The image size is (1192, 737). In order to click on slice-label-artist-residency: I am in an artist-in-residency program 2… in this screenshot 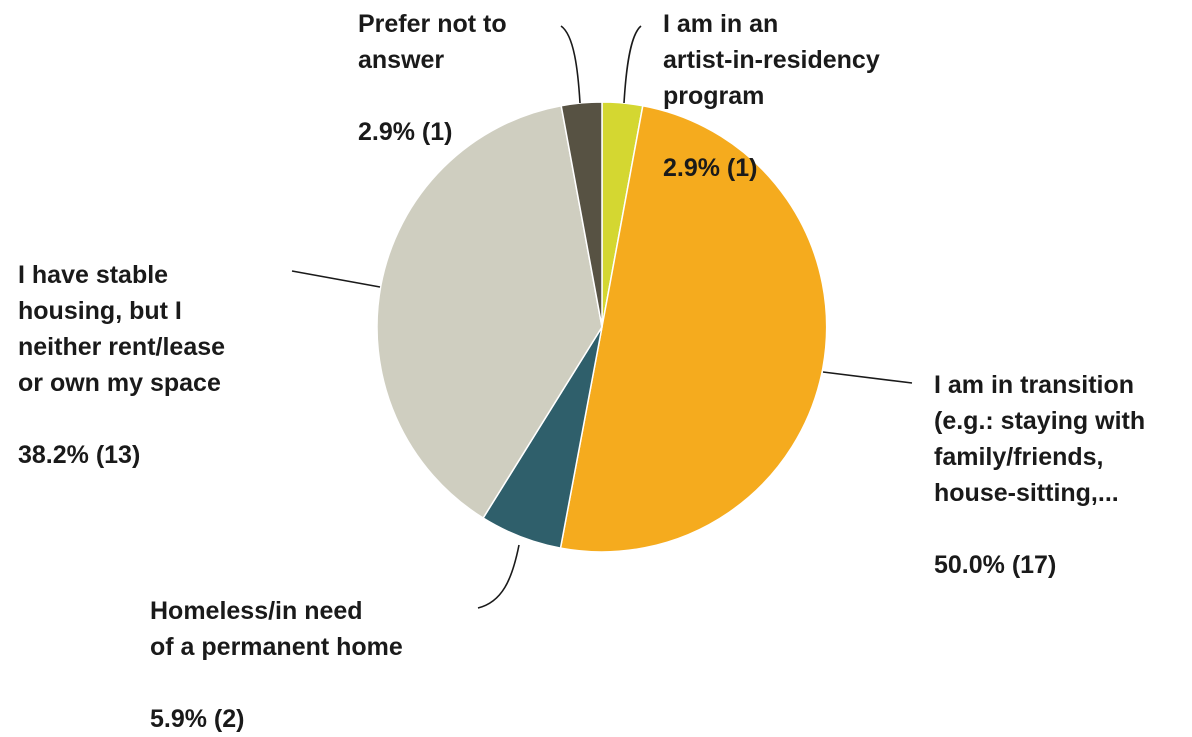, I will do `click(771, 96)`.